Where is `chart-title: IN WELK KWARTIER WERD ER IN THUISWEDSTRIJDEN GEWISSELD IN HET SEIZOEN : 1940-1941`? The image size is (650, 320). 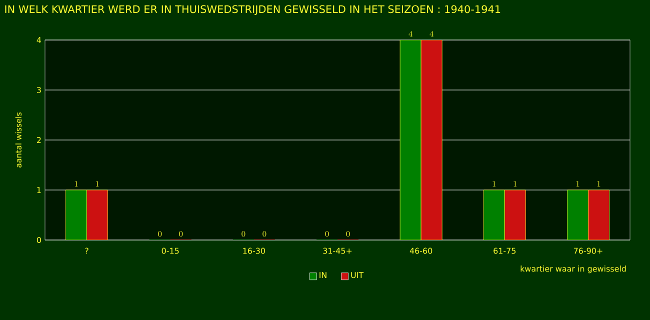
chart-title: IN WELK KWARTIER WERD ER IN THUISWEDSTRIJDEN GEWISSELD IN HET SEIZOEN : 1940-1941 is located at coordinates (252, 10).